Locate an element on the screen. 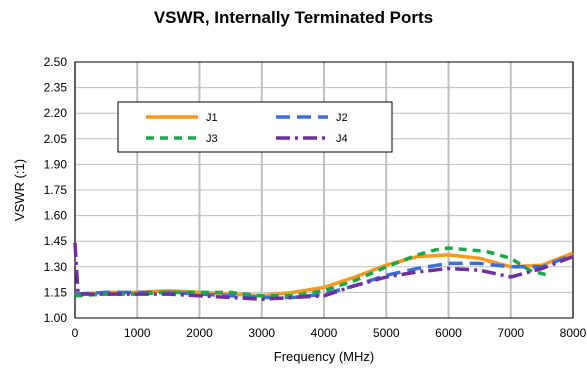 This screenshot has height=380, width=587. y-tick-label: 2.05 is located at coordinates (56, 139).